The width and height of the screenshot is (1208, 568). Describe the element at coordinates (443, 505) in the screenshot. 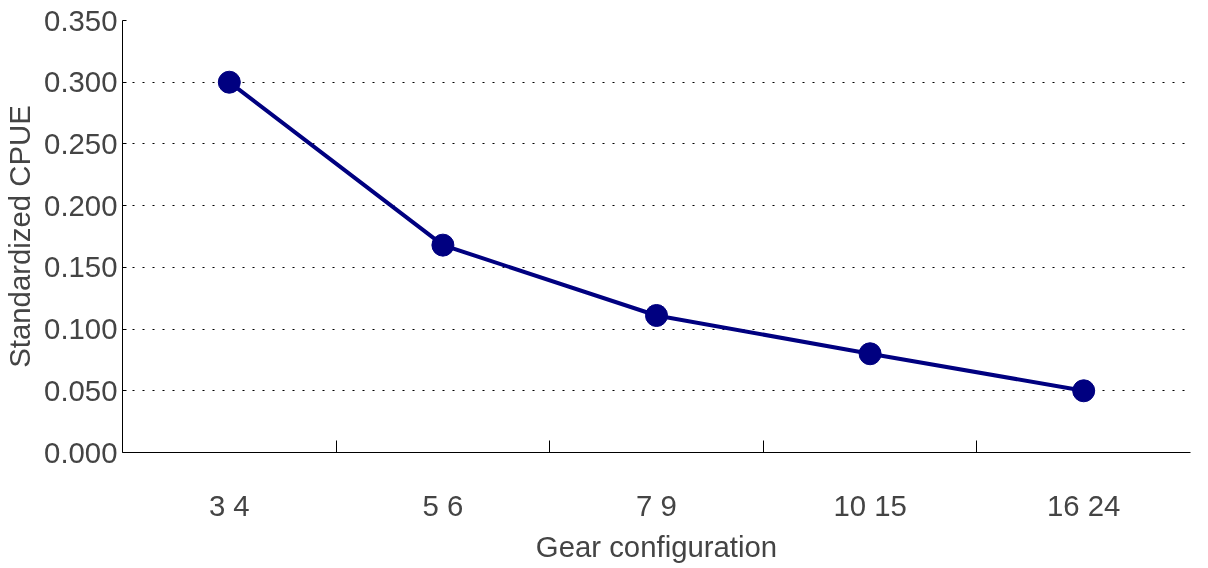

I see `x-tick-label: 5 6` at that location.